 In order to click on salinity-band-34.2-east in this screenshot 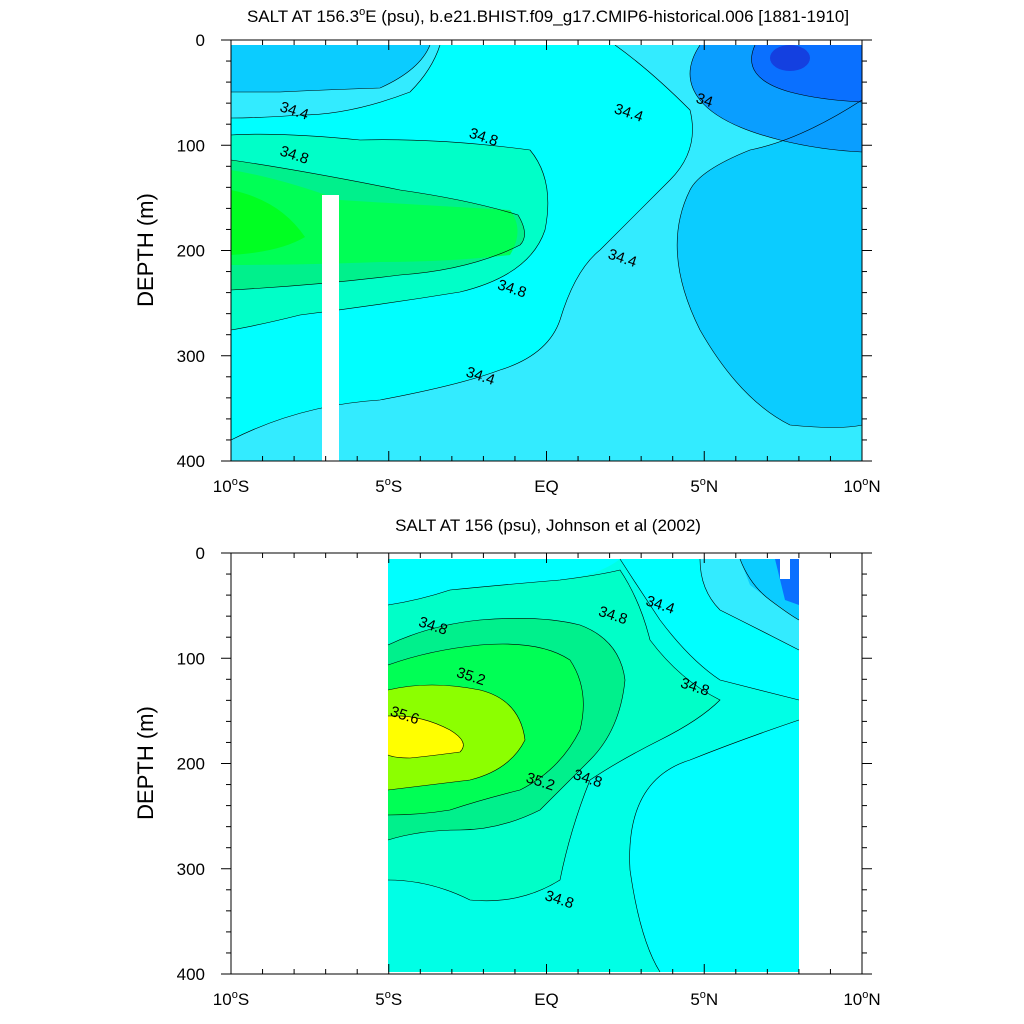, I will do `click(769, 264)`.